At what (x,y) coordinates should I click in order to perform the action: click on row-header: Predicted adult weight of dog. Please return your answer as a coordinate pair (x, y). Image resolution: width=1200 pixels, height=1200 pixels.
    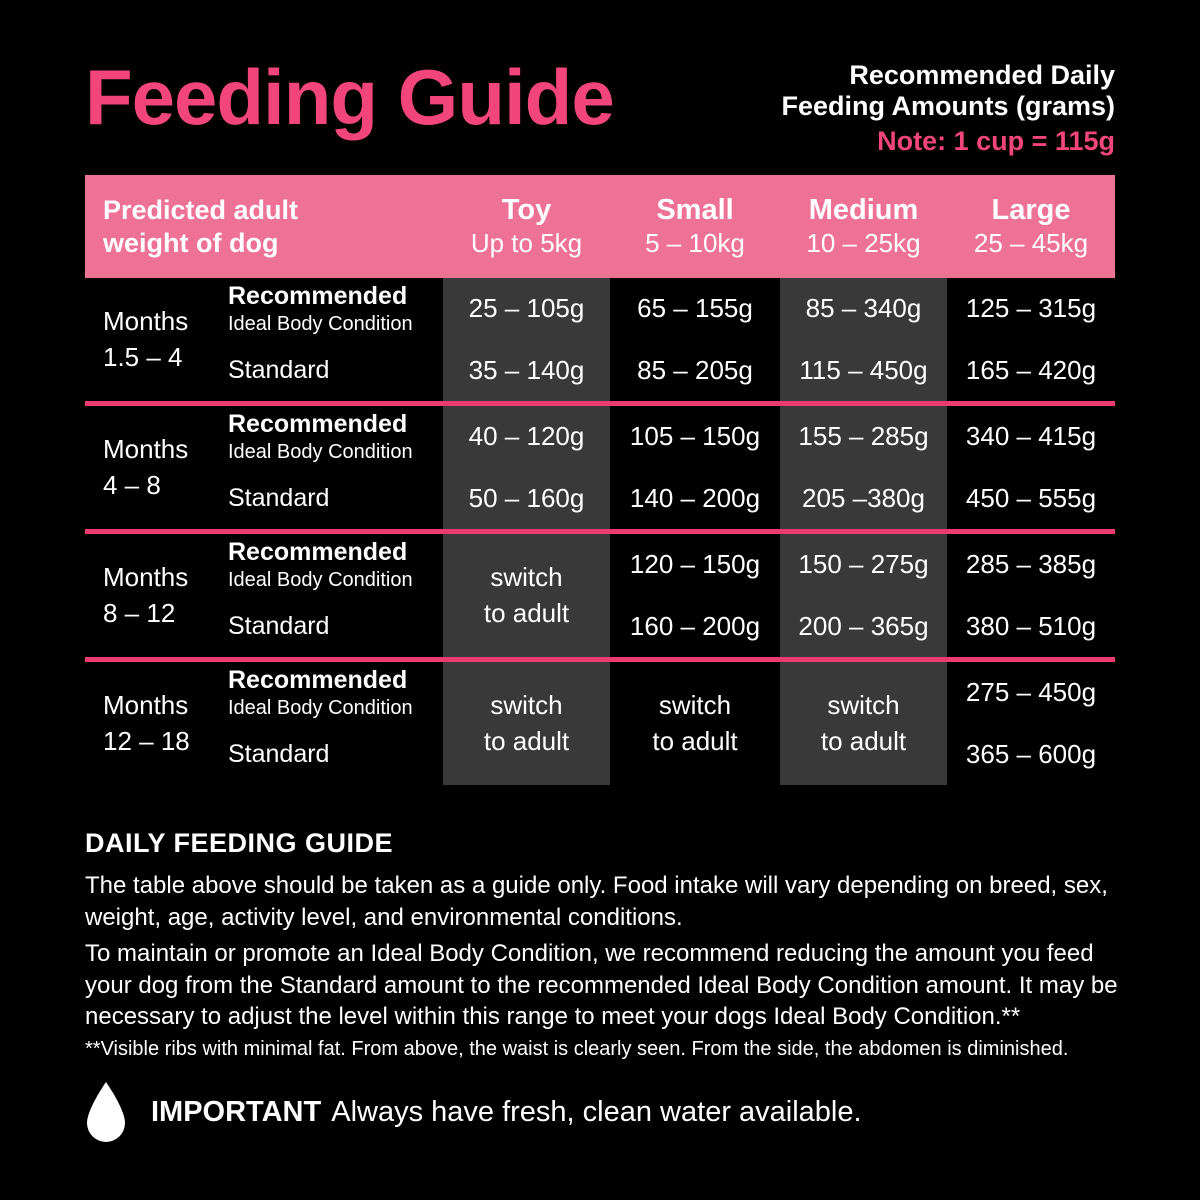
    Looking at the image, I should click on (264, 227).